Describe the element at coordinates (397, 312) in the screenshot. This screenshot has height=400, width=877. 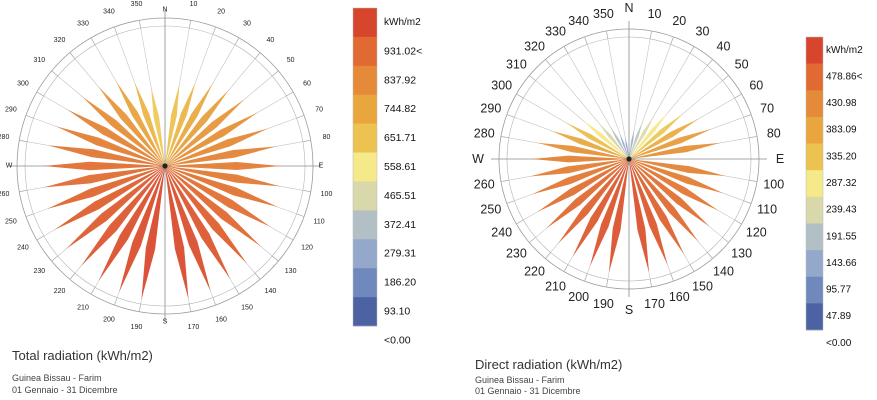
I see `legend-label-9: 93.10` at that location.